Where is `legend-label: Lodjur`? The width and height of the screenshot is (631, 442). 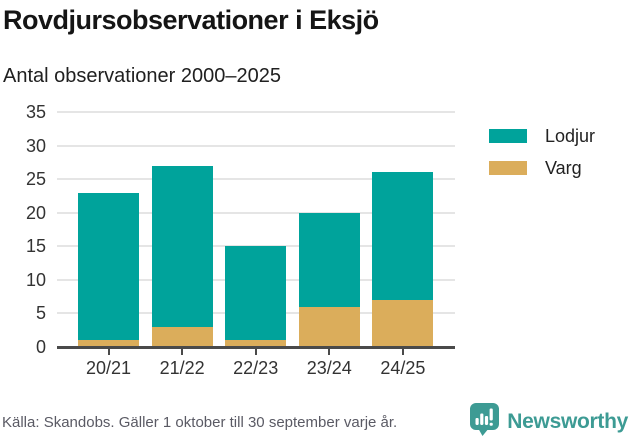 legend-label: Lodjur is located at coordinates (570, 136).